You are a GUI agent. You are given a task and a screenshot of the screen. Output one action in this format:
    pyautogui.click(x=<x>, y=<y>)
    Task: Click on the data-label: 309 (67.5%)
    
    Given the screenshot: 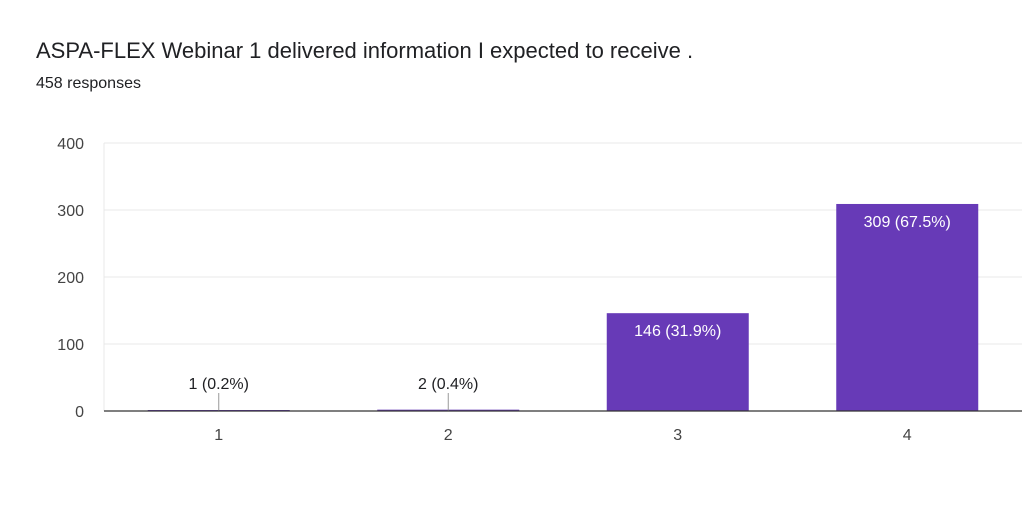 What is the action you would take?
    pyautogui.click(x=907, y=222)
    